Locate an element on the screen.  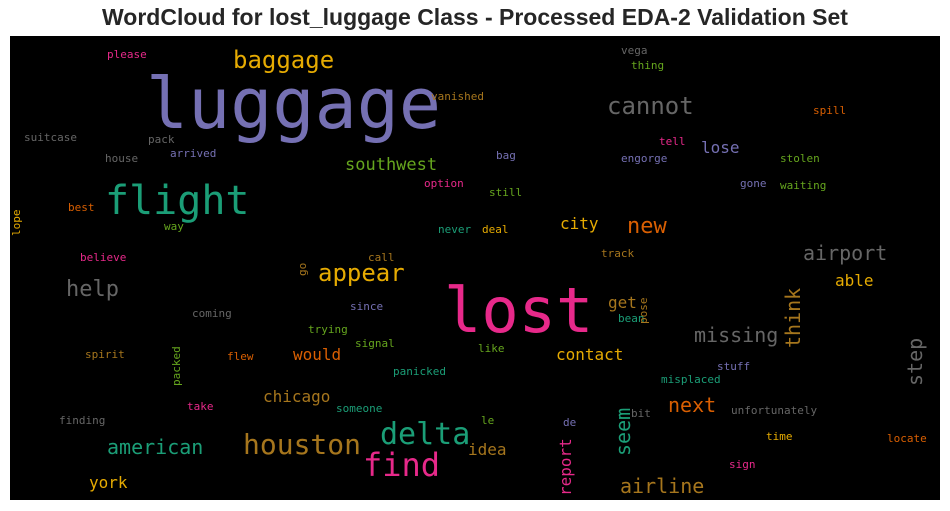
word-delta: delta is located at coordinates (425, 434).